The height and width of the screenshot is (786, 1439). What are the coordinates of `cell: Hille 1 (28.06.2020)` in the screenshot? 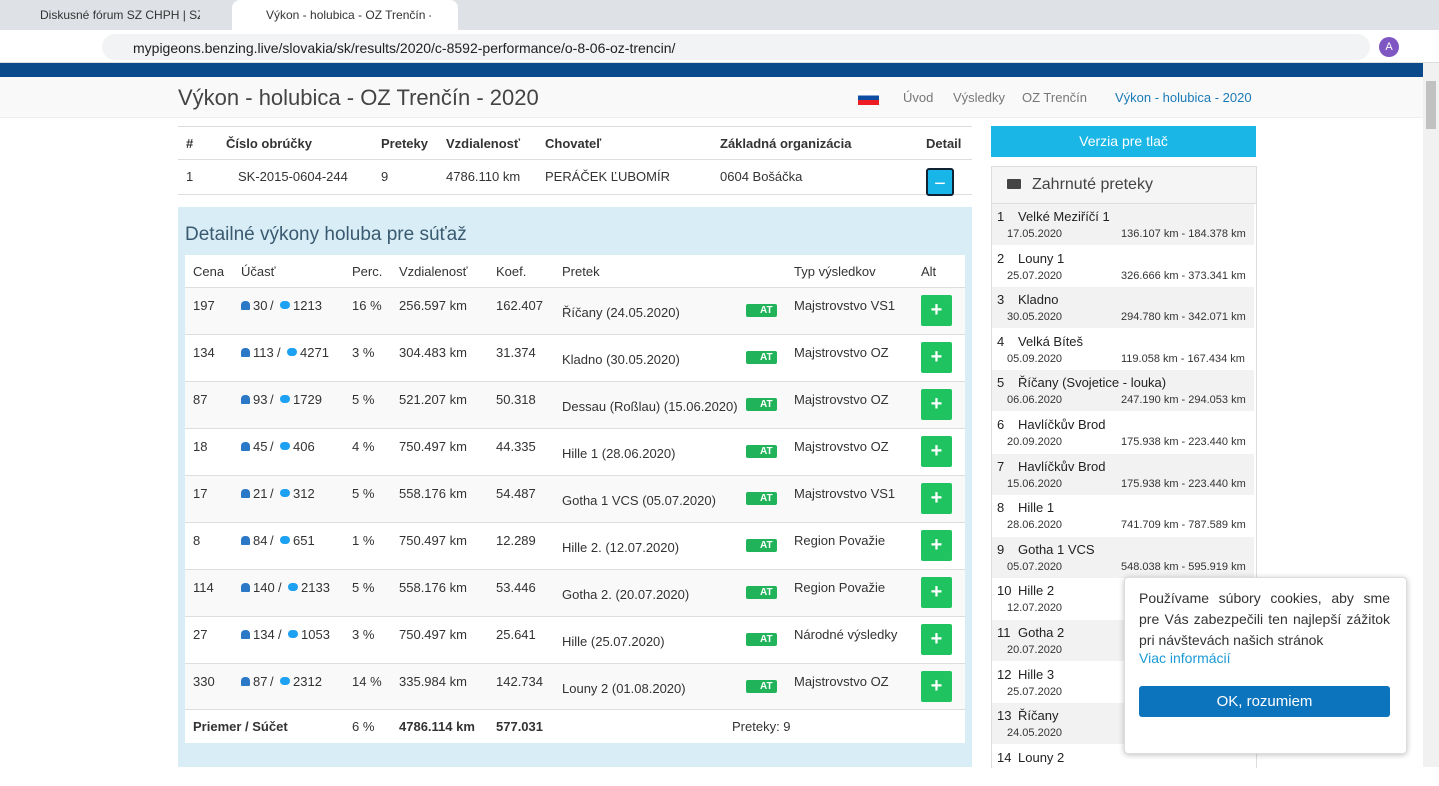 It's located at (619, 453).